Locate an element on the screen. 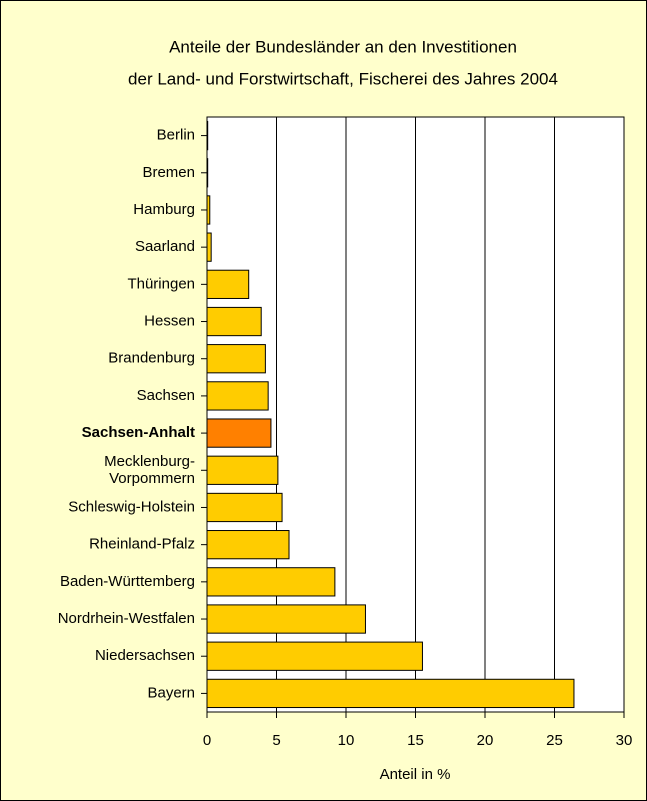  y-tick-label: Bremen is located at coordinates (168, 172).